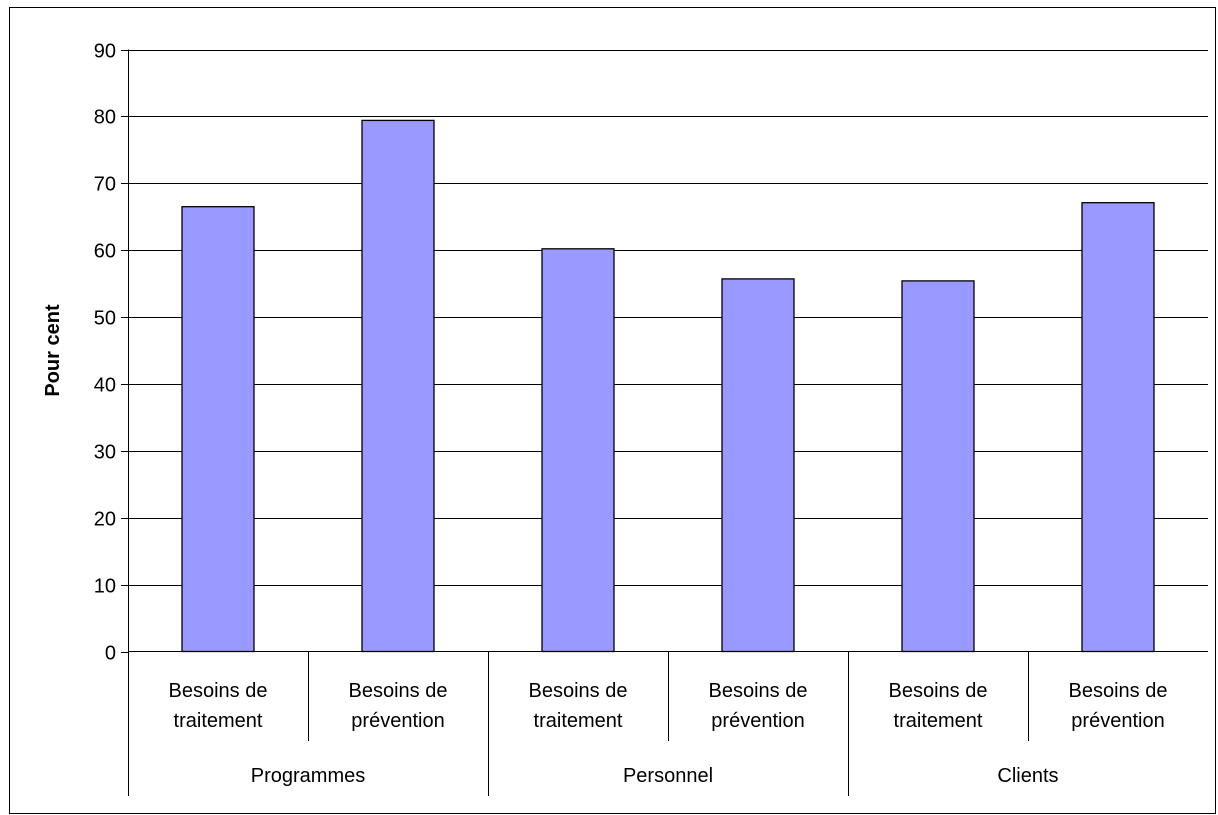 This screenshot has height=815, width=1218. Describe the element at coordinates (1027, 776) in the screenshot. I see `group-label: Clients` at that location.